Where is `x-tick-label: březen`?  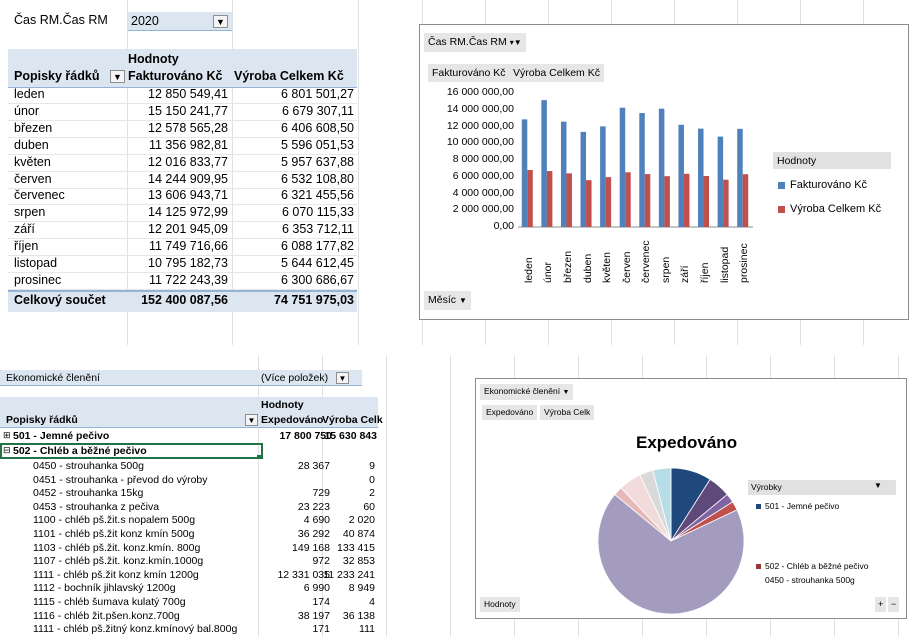
x-tick-label: březen is located at coordinates (567, 266).